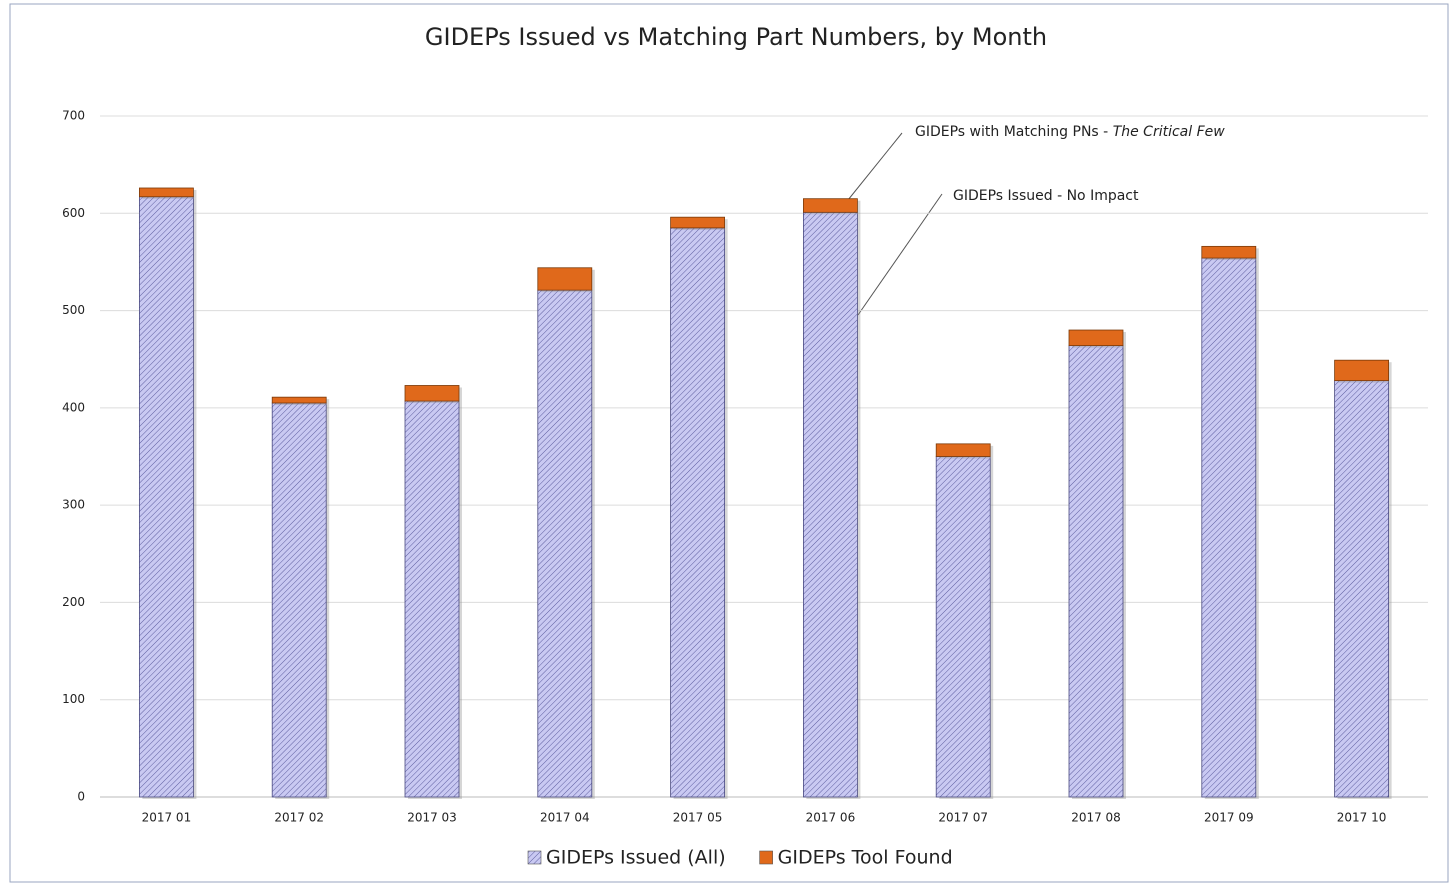 This screenshot has width=1450, height=884. What do you see at coordinates (963, 818) in the screenshot?
I see `x-tick-label: 2017 07` at bounding box center [963, 818].